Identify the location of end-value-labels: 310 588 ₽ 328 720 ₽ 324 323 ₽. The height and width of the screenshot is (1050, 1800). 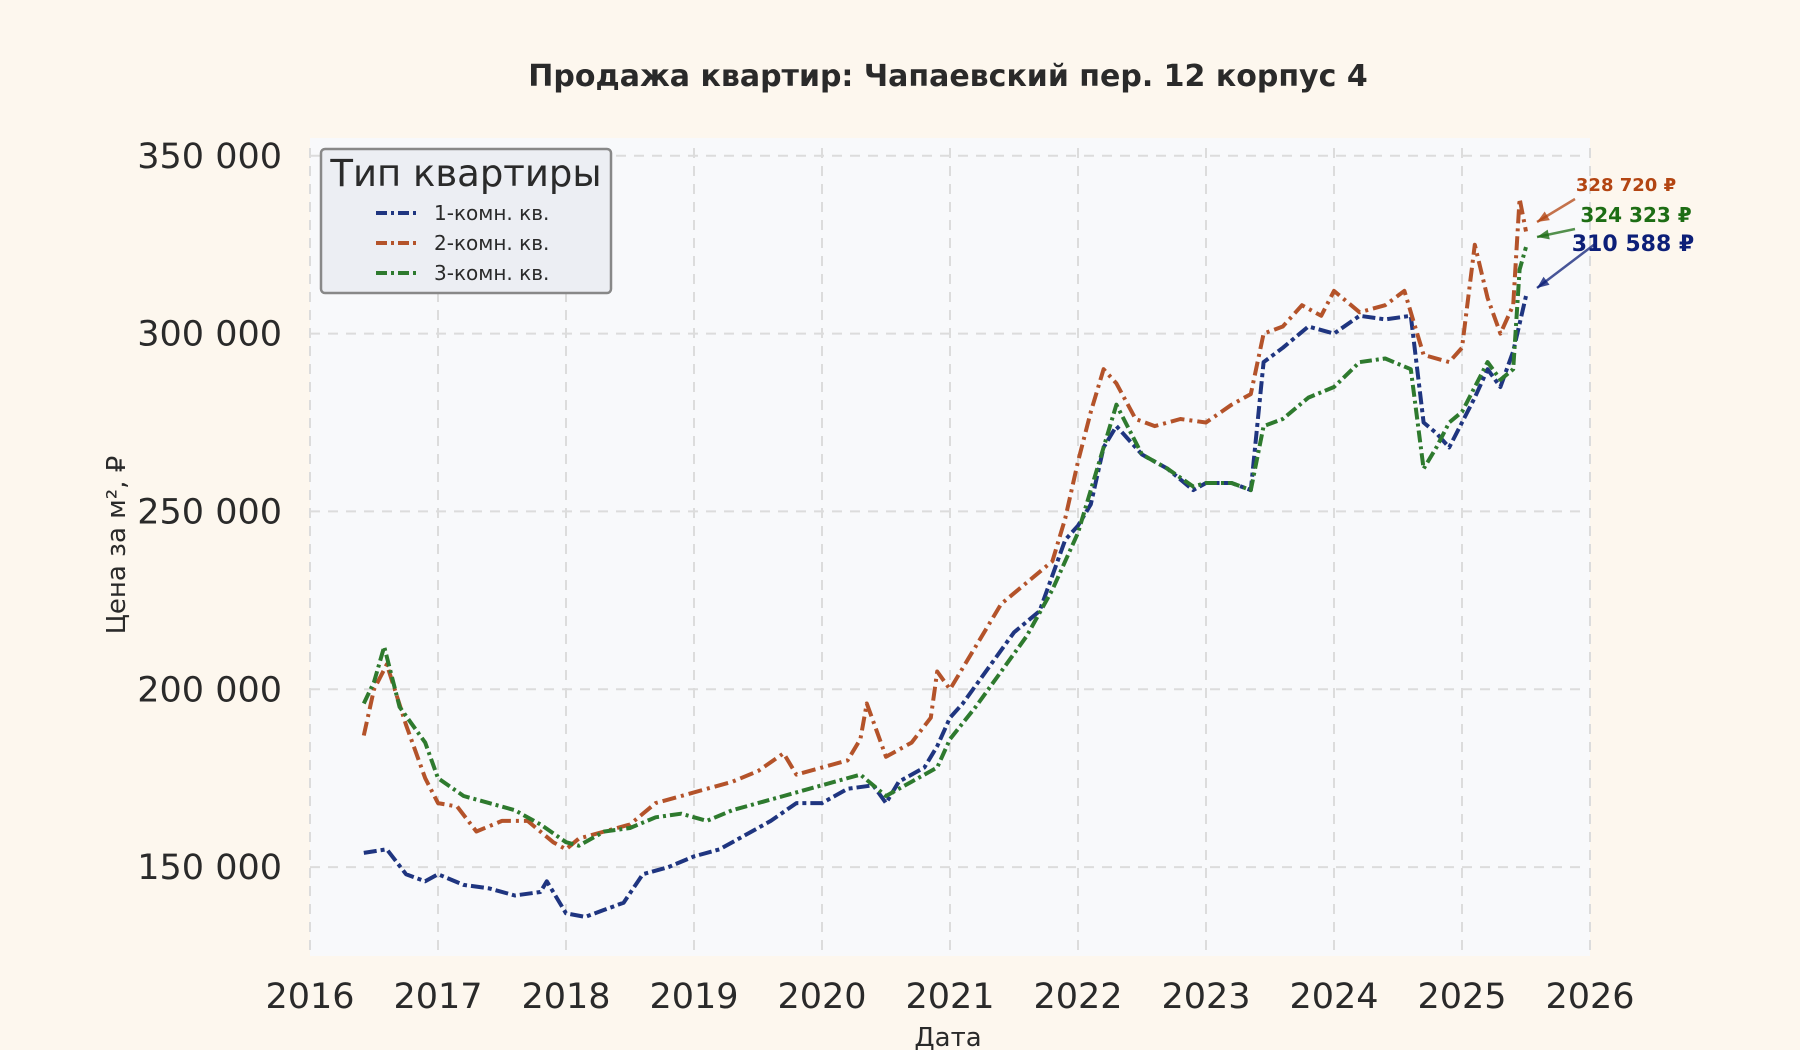
(1615, 232).